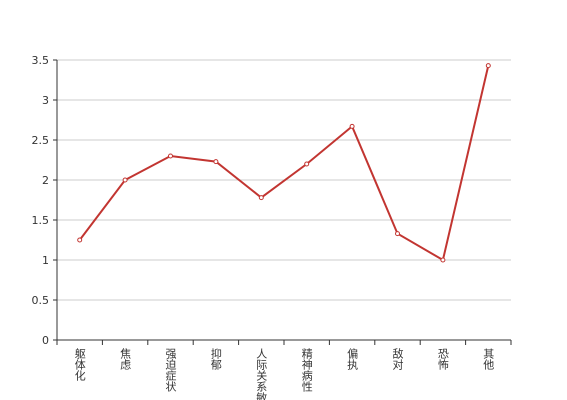 This screenshot has width=567, height=400. What do you see at coordinates (41, 60) in the screenshot?
I see `y-tick-label: 3.5` at bounding box center [41, 60].